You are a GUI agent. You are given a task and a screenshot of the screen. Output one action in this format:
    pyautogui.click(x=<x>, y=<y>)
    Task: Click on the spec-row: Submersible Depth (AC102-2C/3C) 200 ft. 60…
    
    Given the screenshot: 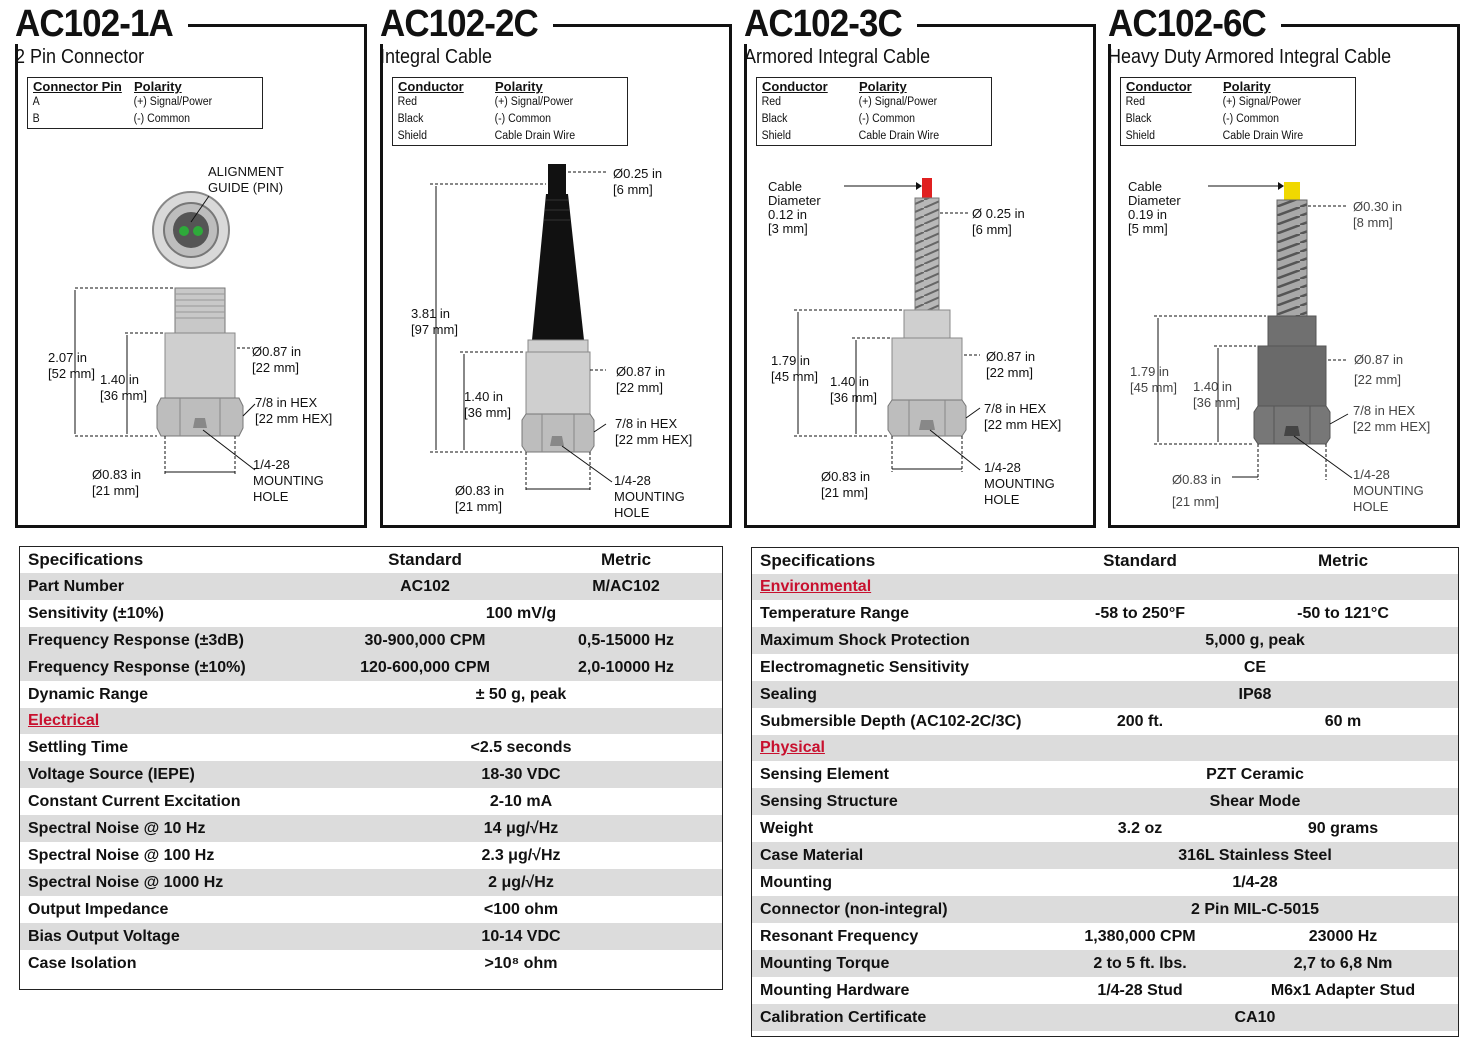 What is the action you would take?
    pyautogui.click(x=1105, y=721)
    